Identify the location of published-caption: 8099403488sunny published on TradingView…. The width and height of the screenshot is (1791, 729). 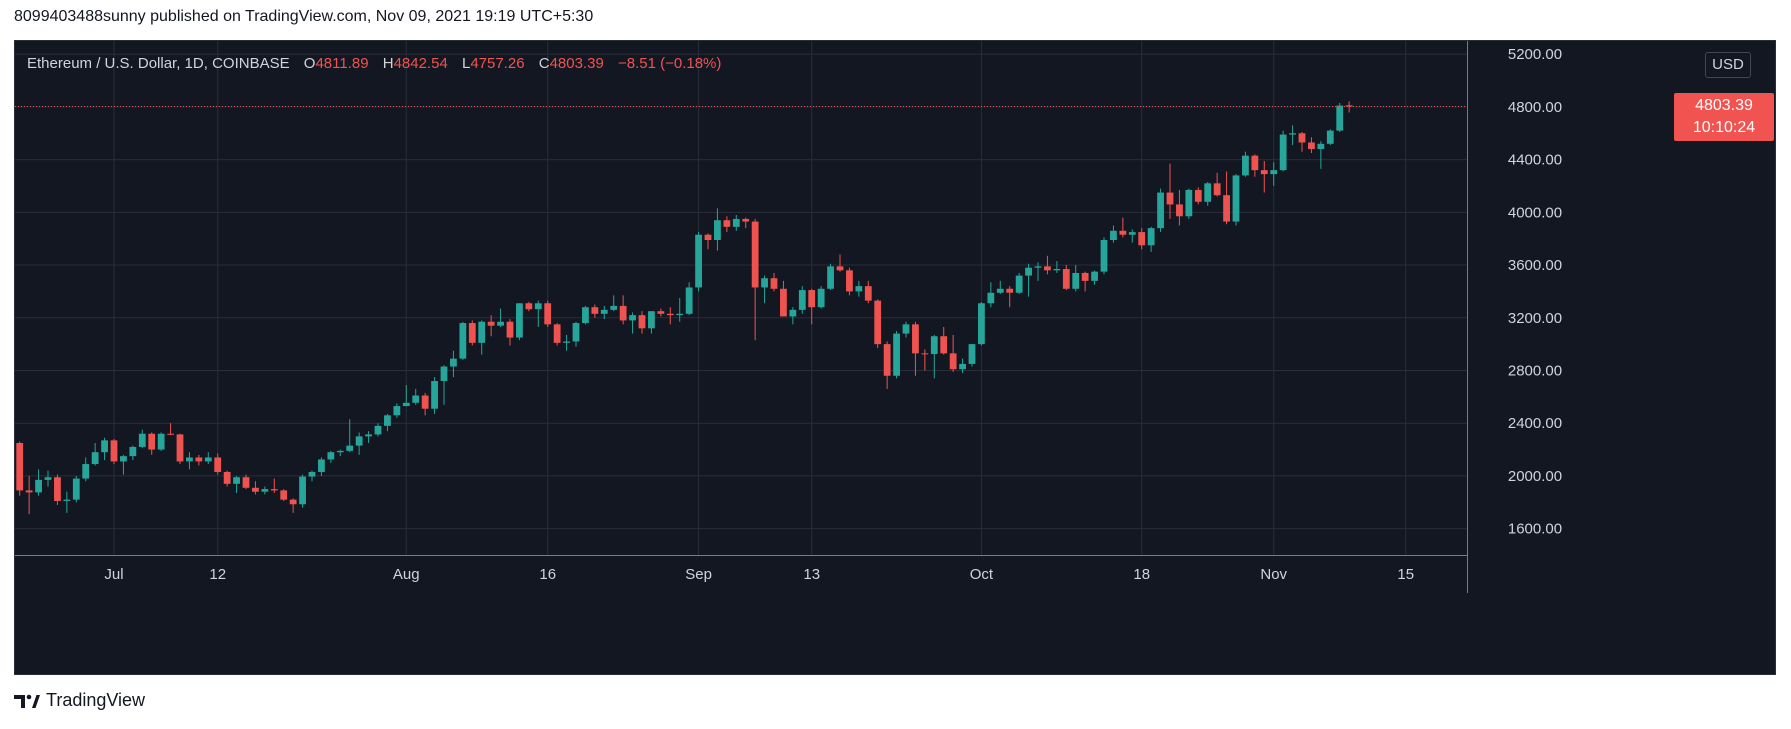
(304, 16).